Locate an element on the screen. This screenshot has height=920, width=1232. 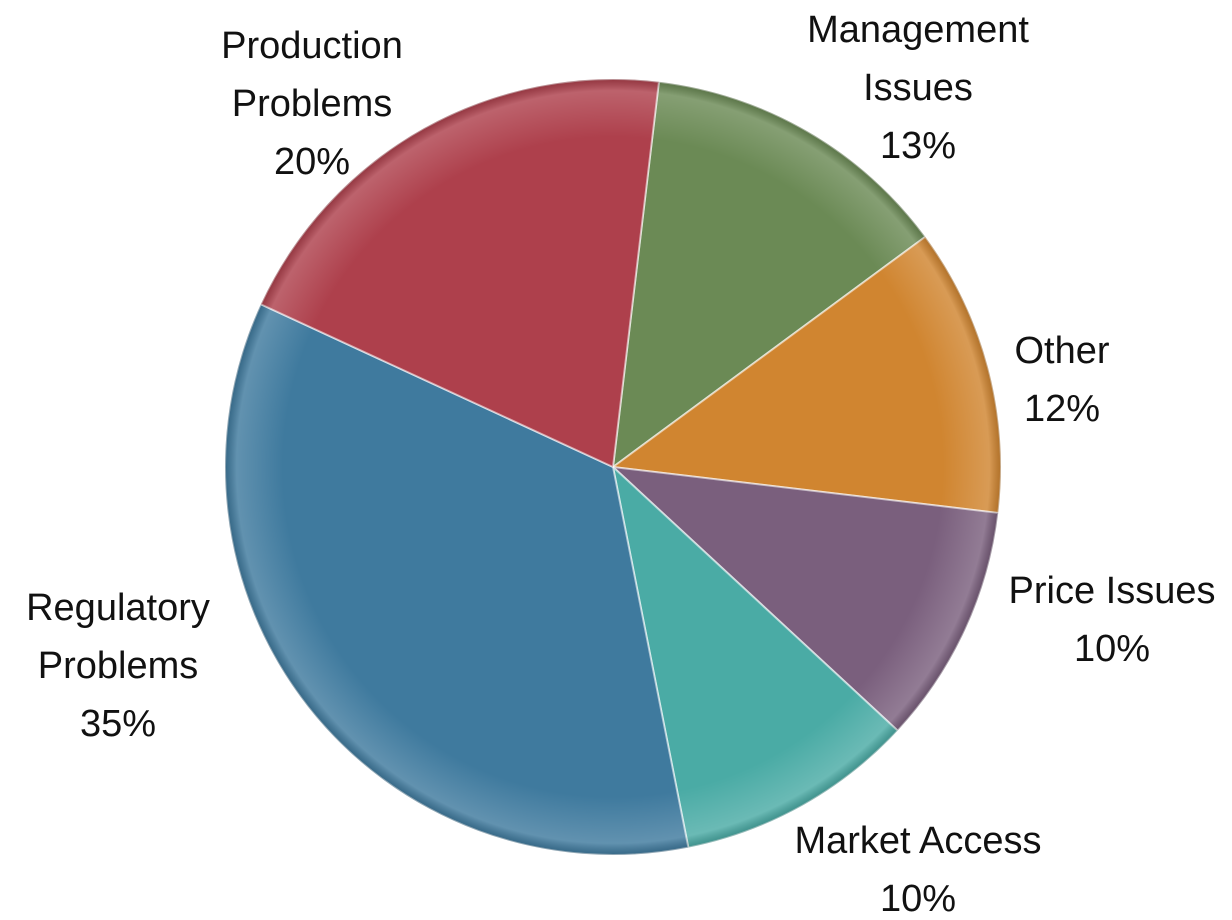
value-label: 13% is located at coordinates (918, 146).